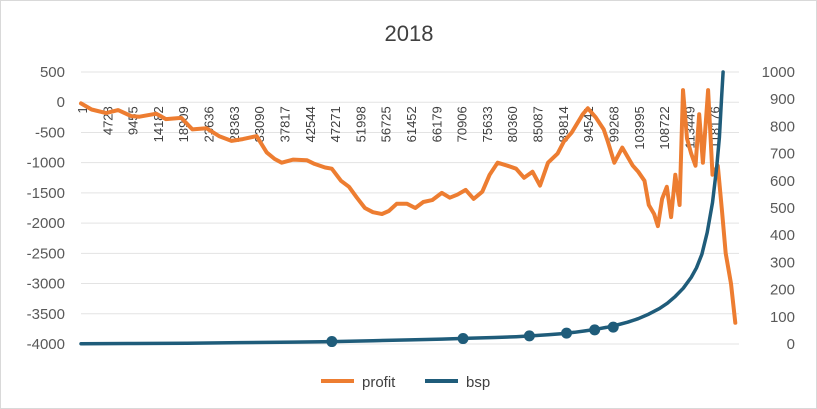 This screenshot has width=817, height=409. What do you see at coordinates (782, 208) in the screenshot?
I see `right-axis-tick-label: 500` at bounding box center [782, 208].